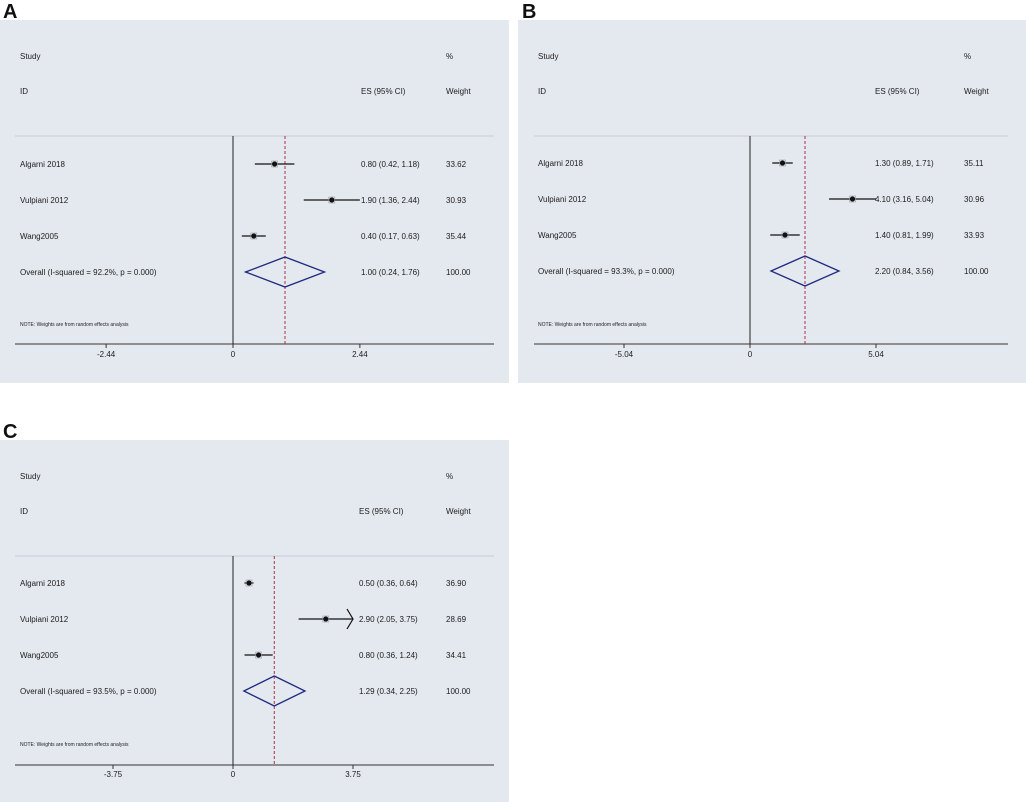  Describe the element at coordinates (974, 199) in the screenshot. I see `study-weight: 30.96` at that location.